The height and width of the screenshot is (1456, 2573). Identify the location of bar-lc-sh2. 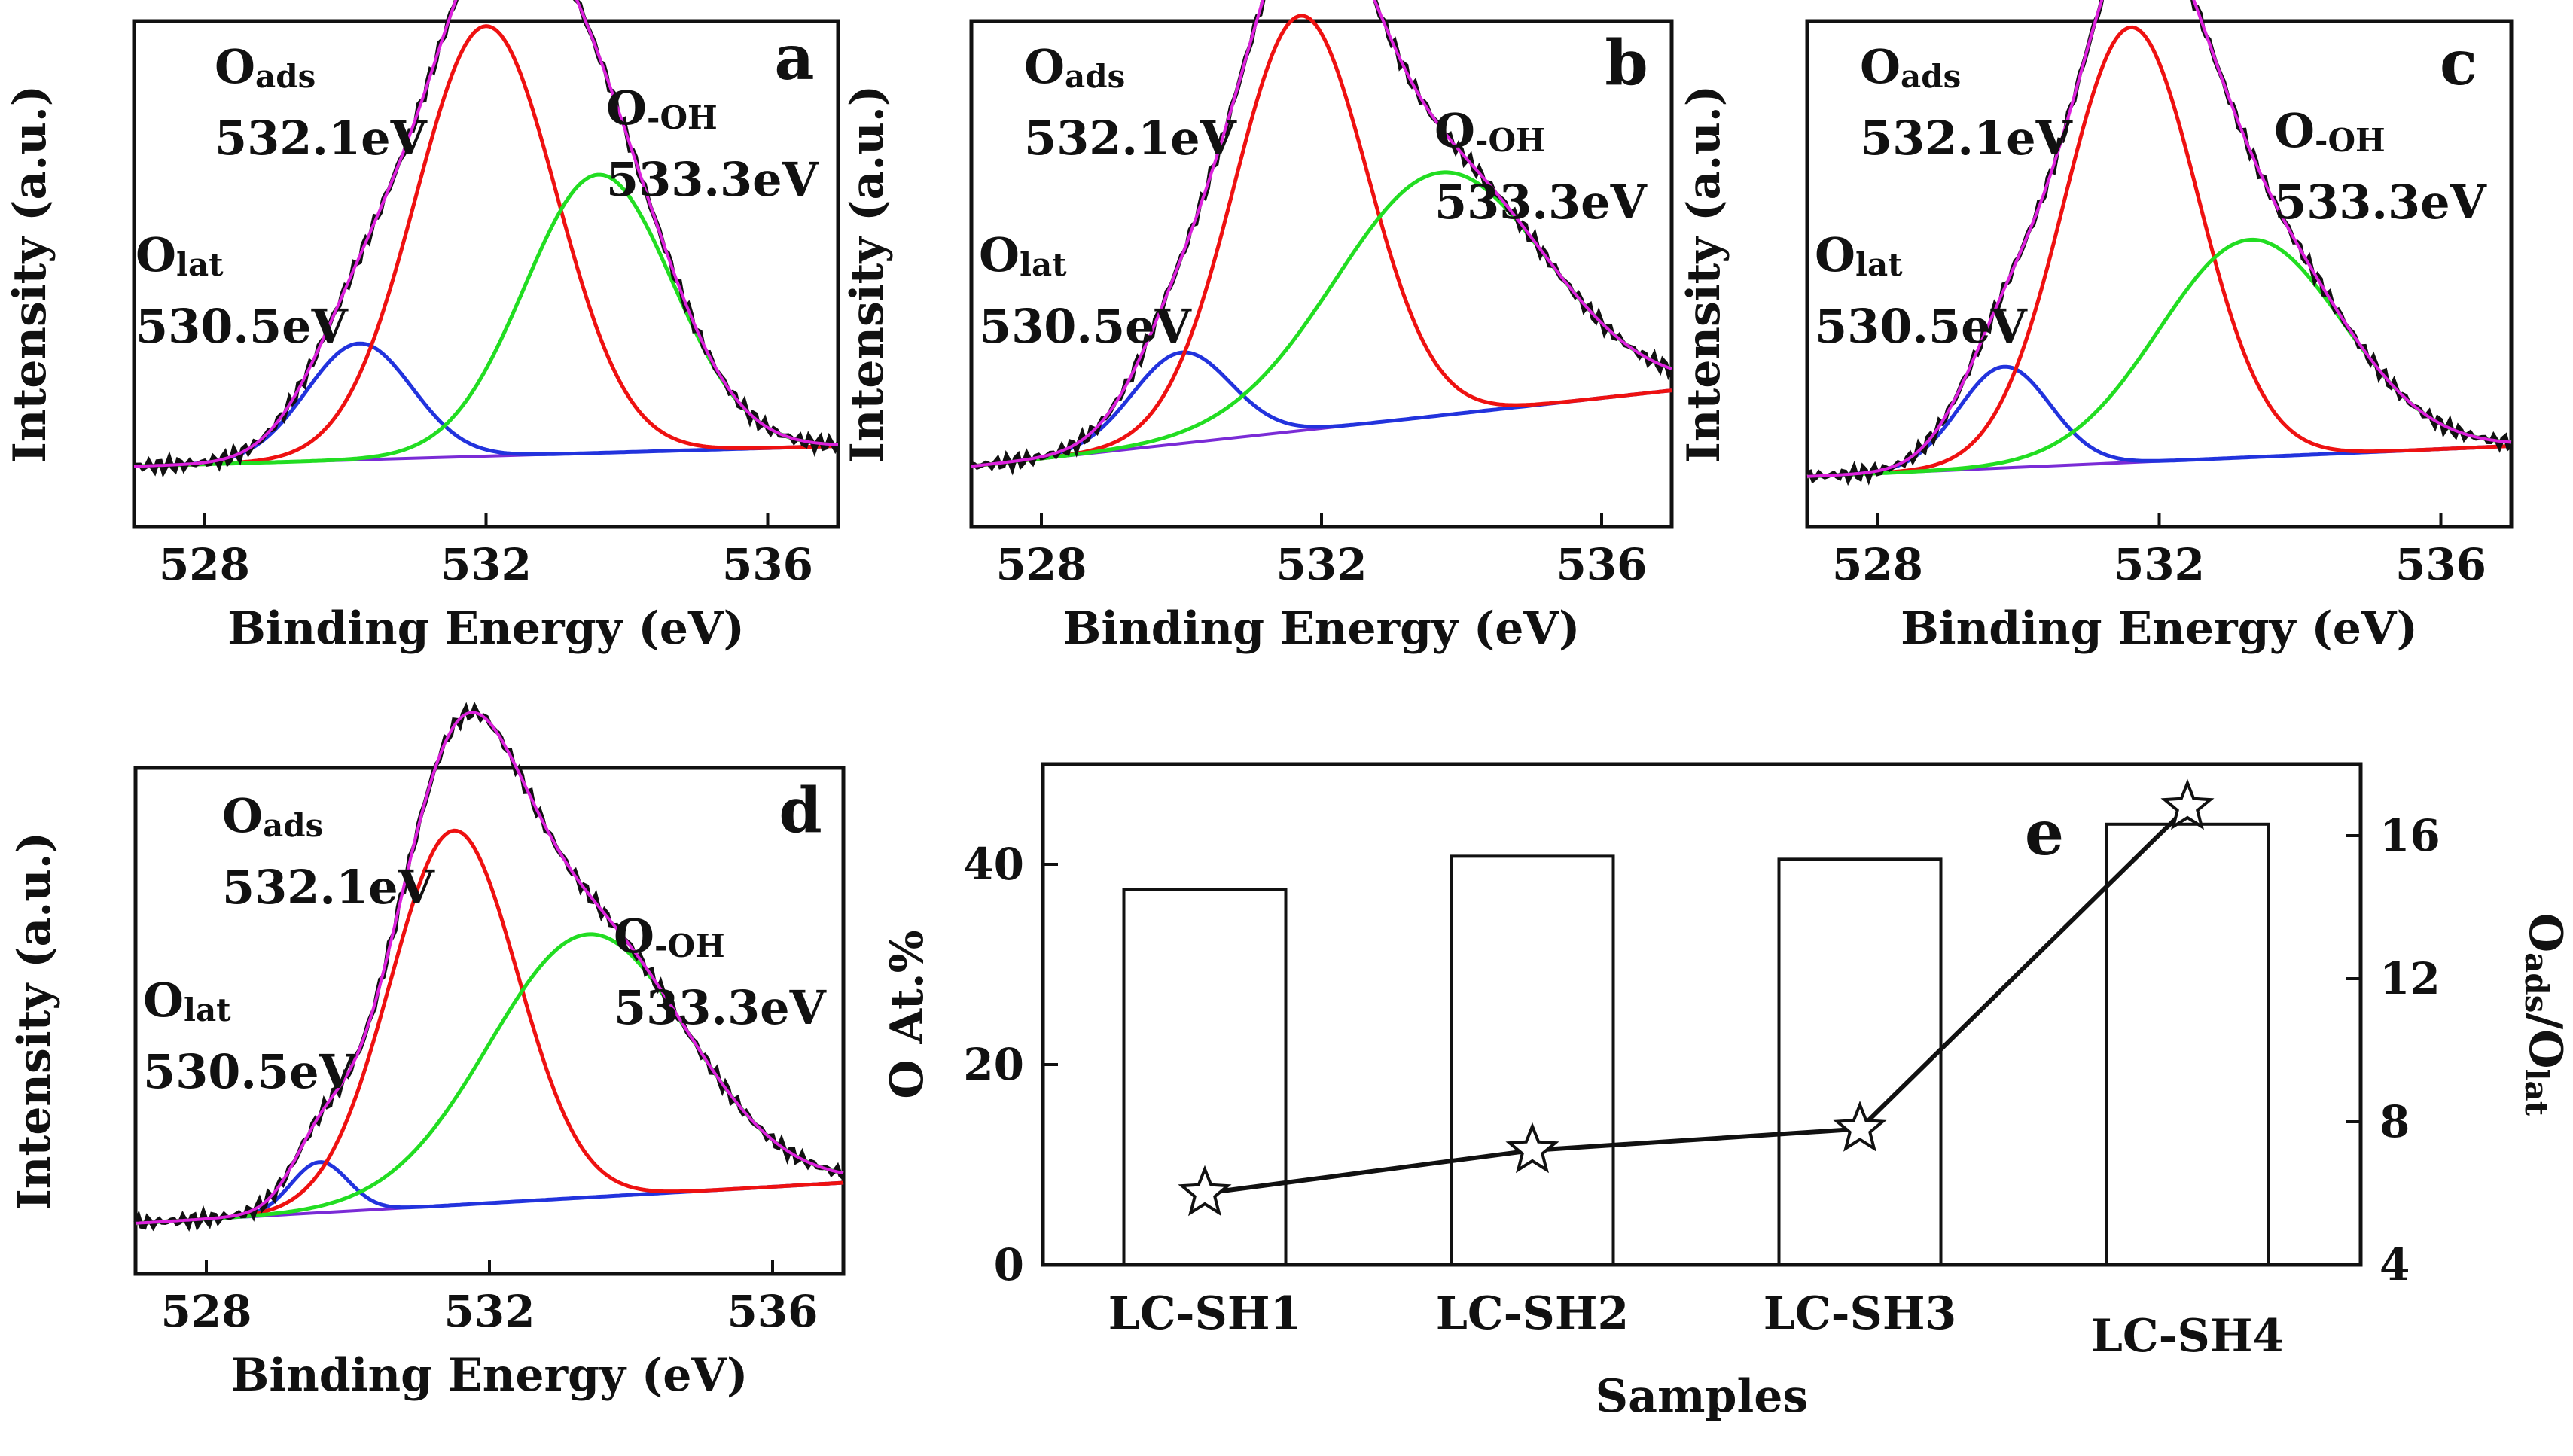
(1532, 1060).